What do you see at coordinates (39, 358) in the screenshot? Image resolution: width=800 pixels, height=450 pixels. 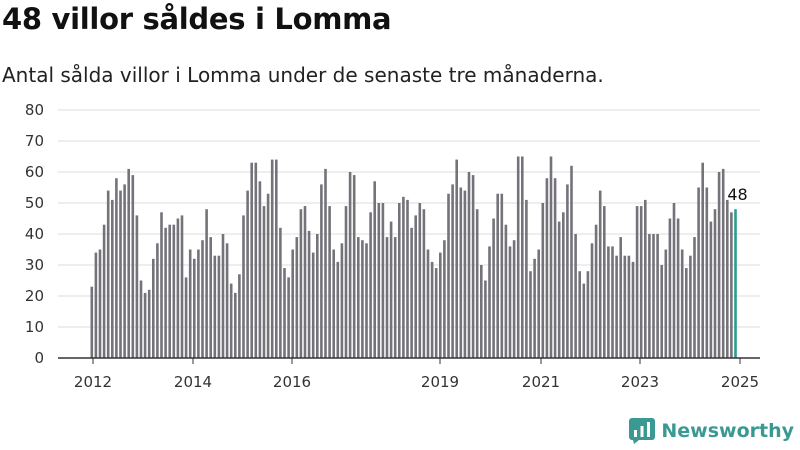 I see `y-tick-label: 0` at bounding box center [39, 358].